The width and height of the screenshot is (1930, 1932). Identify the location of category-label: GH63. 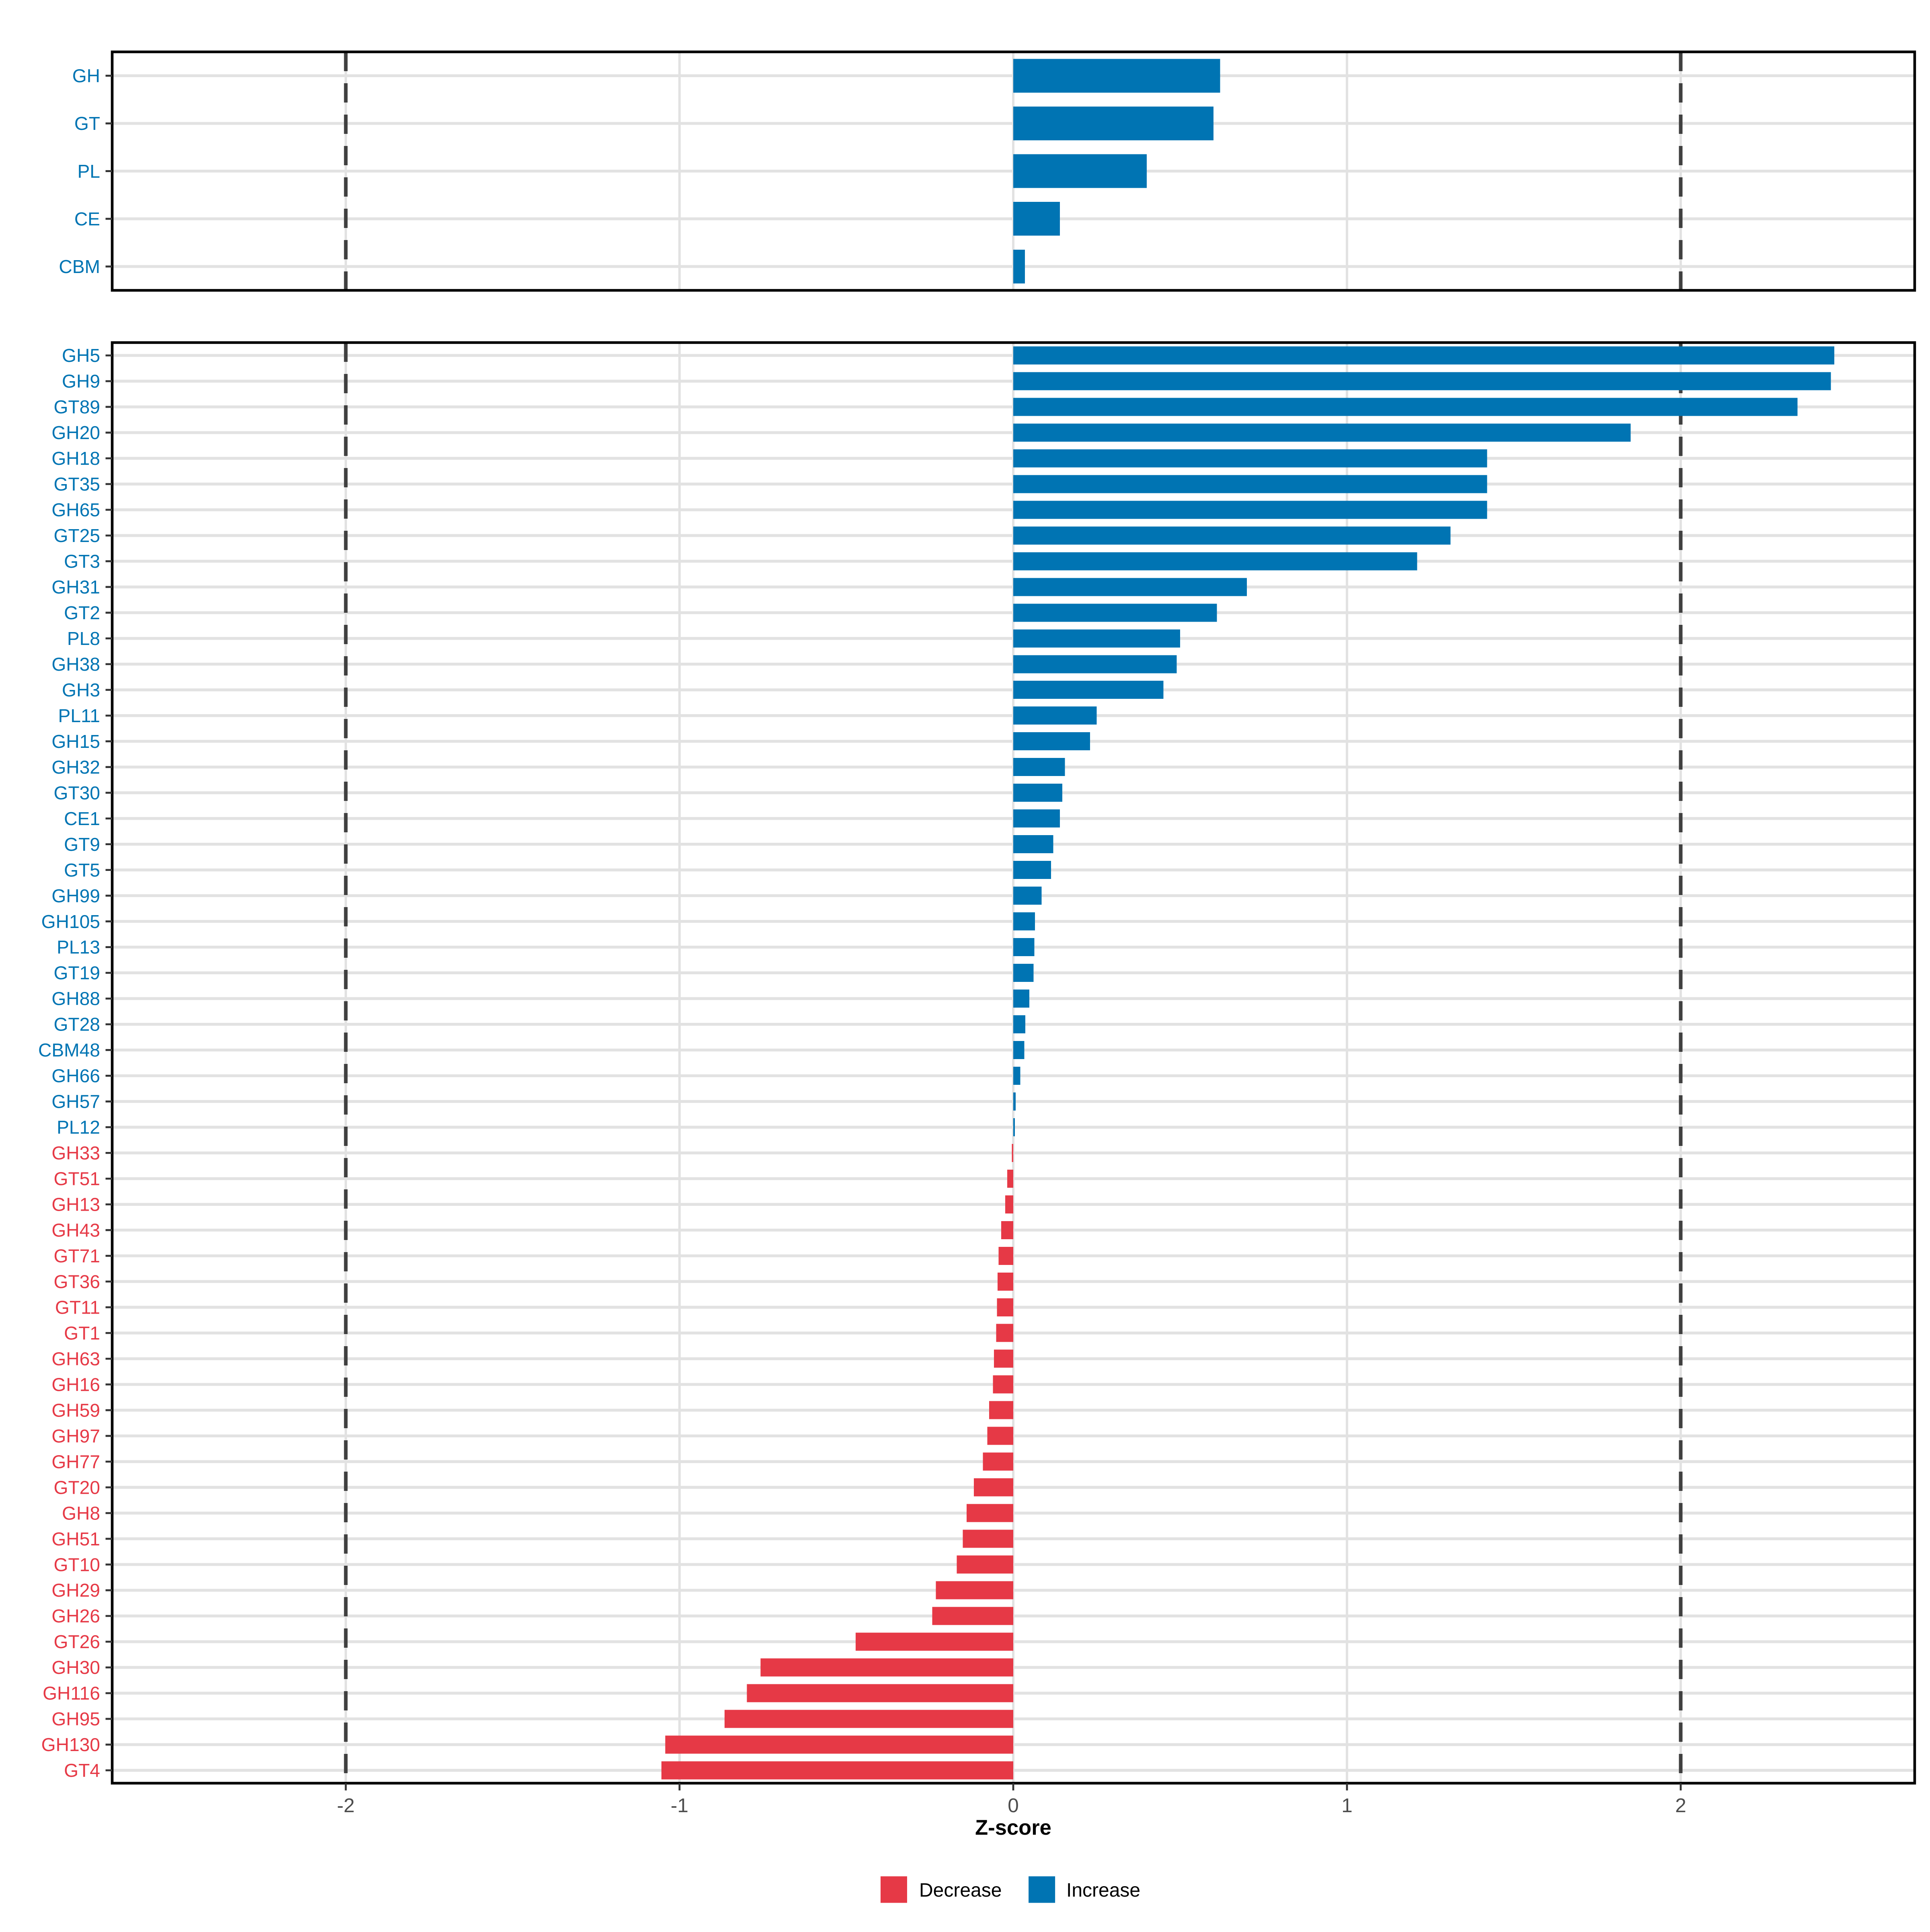
(75, 1358).